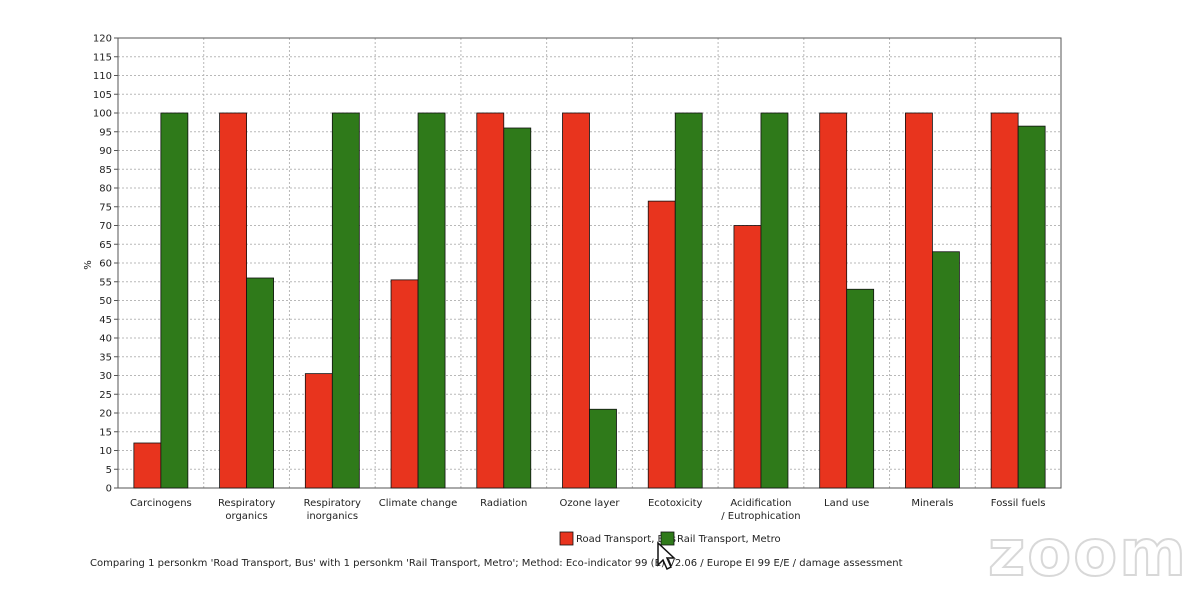 This screenshot has width=1200, height=591. Describe the element at coordinates (105, 245) in the screenshot. I see `y-tick-label: 65` at that location.